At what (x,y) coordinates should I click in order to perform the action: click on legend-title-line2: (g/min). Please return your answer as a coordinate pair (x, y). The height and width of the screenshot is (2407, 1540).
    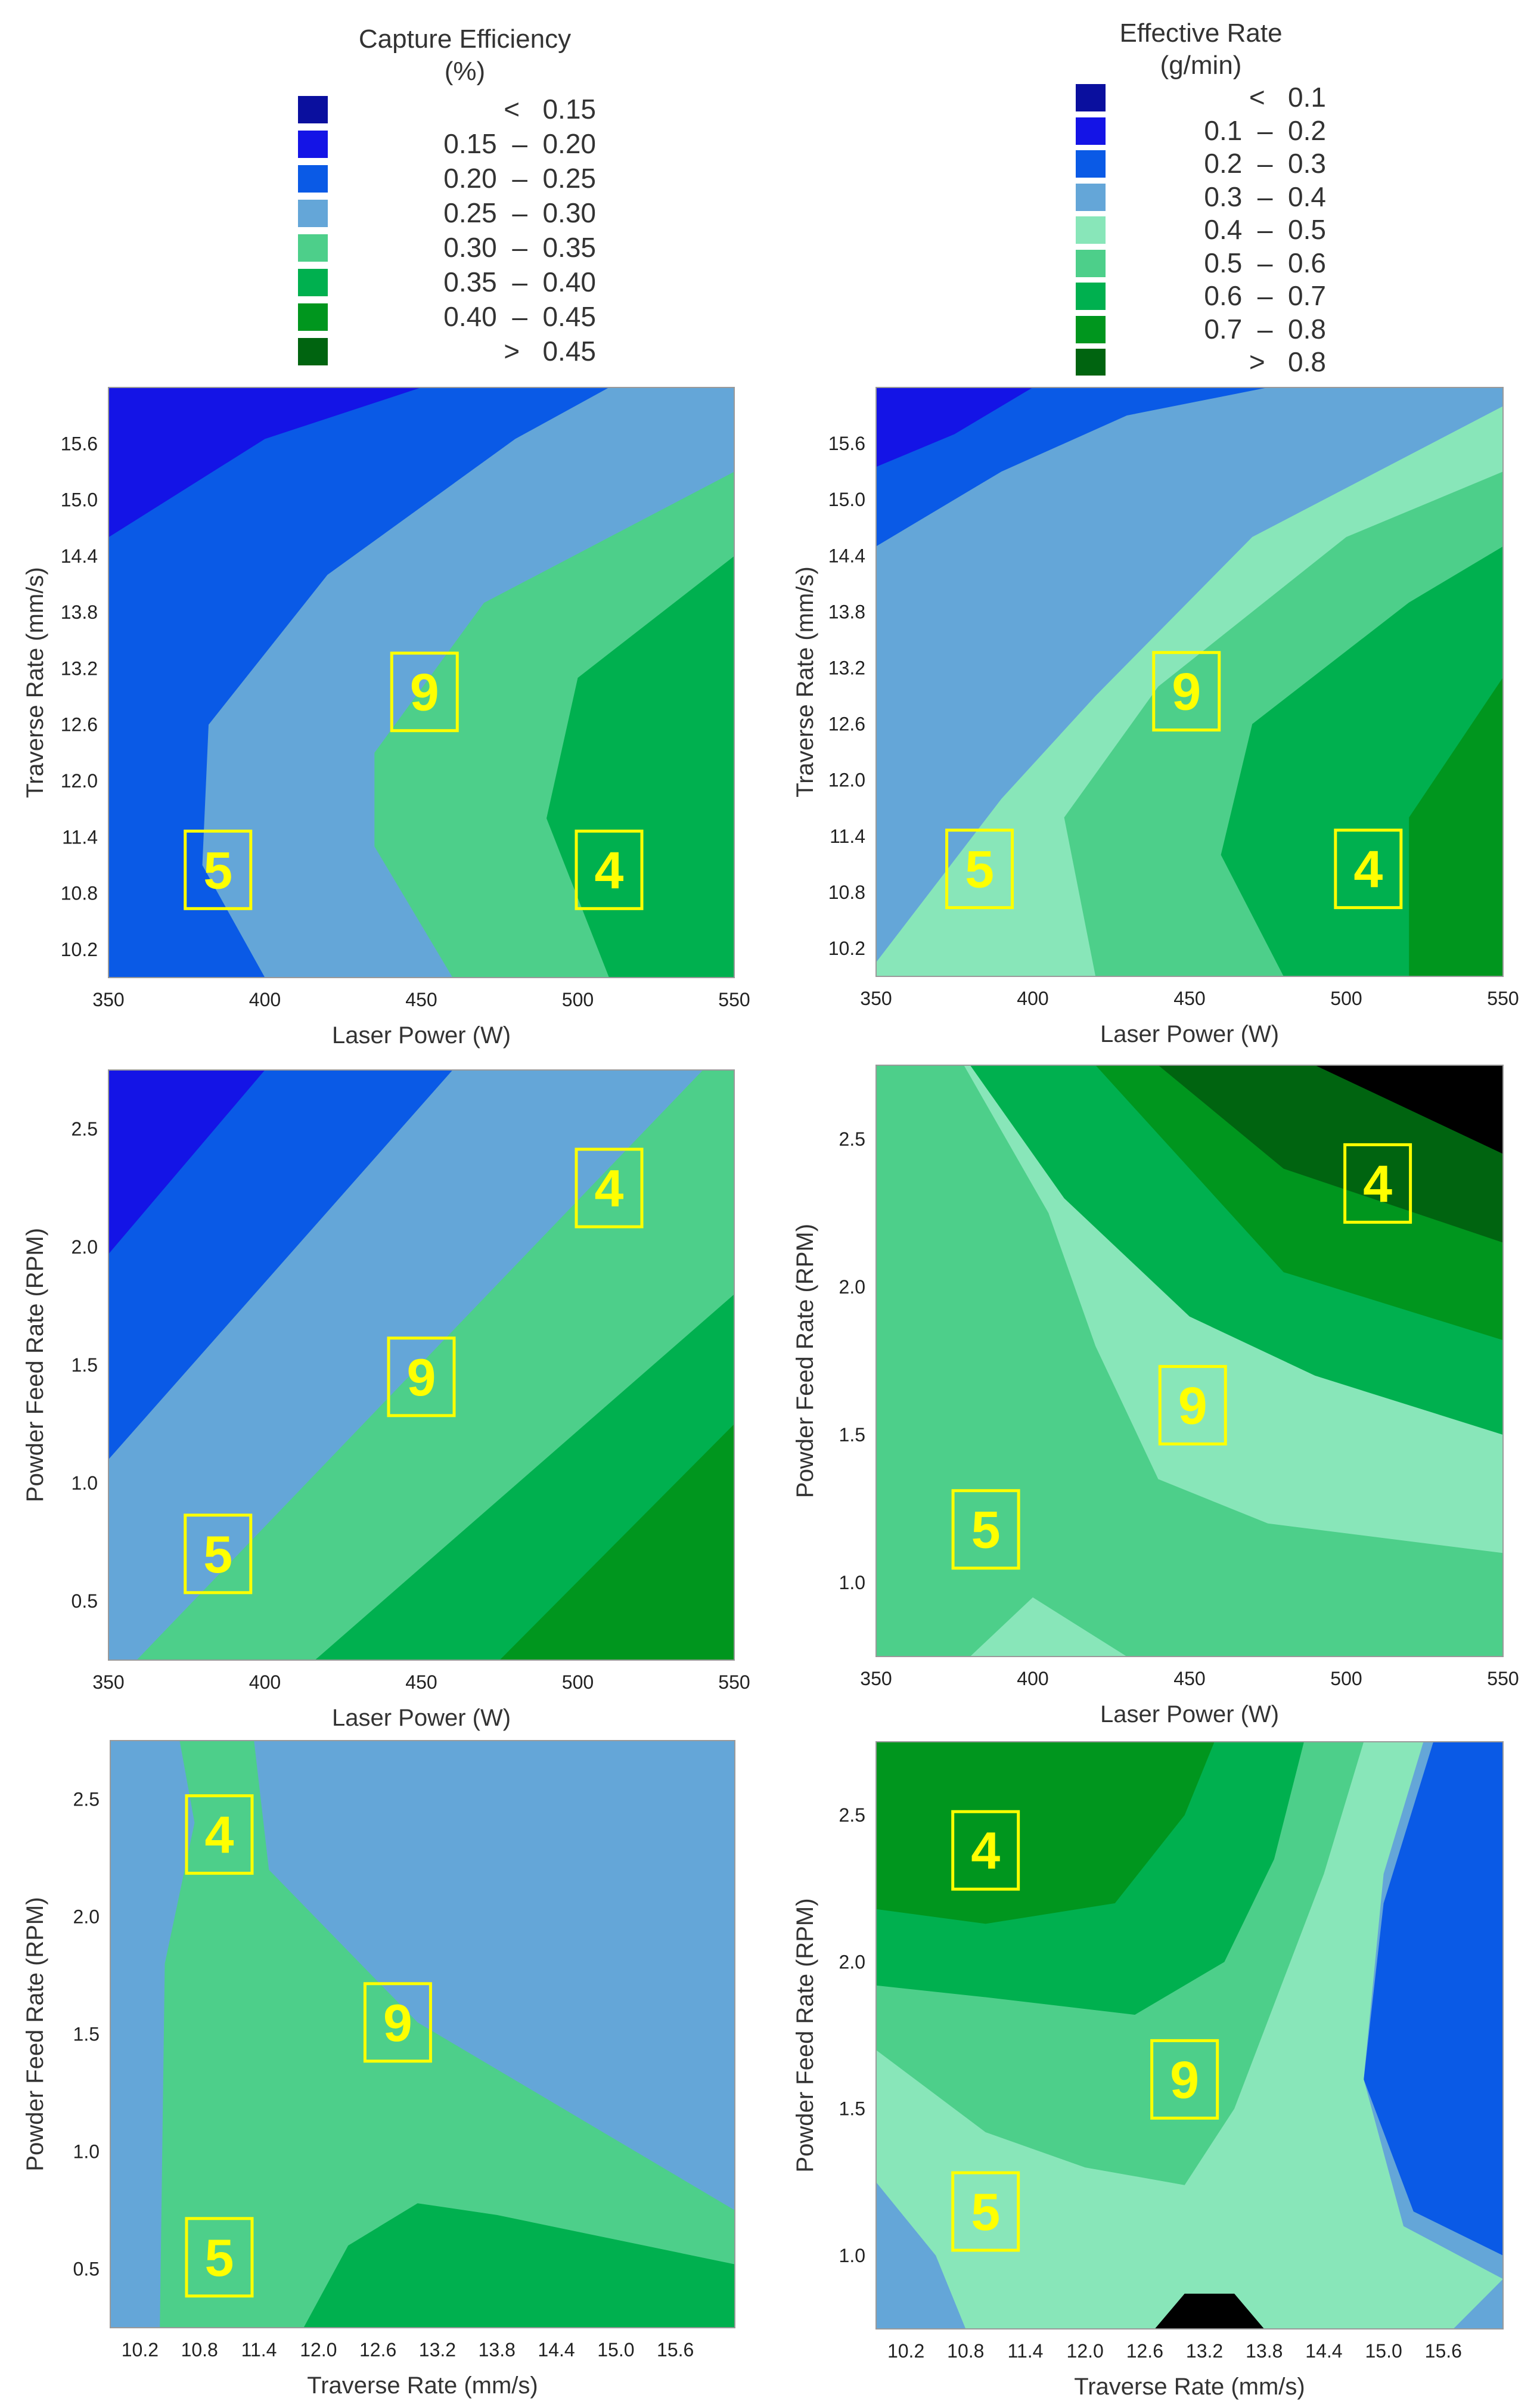
    Looking at the image, I should click on (1201, 65).